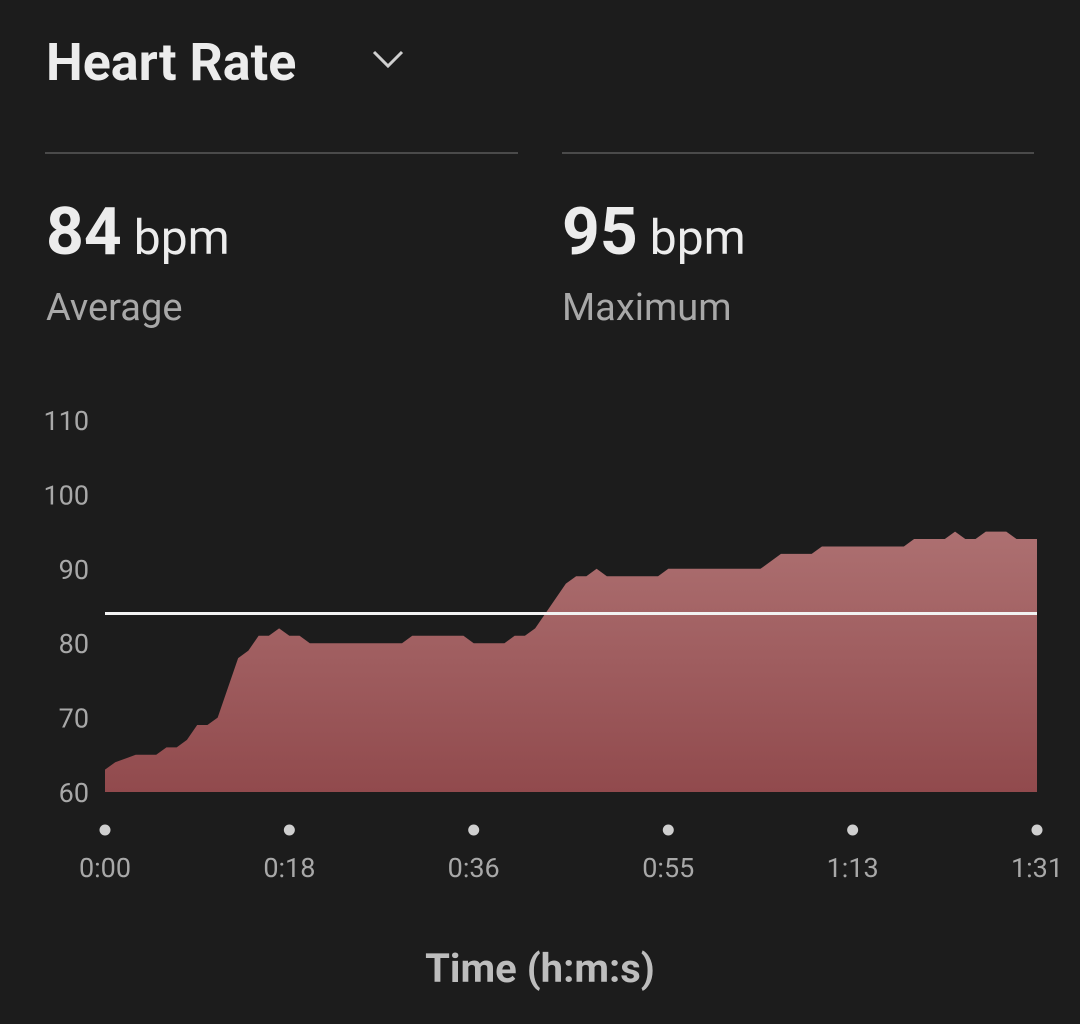 This screenshot has height=1024, width=1080. Describe the element at coordinates (74, 570) in the screenshot. I see `y-tick-label: 90` at that location.